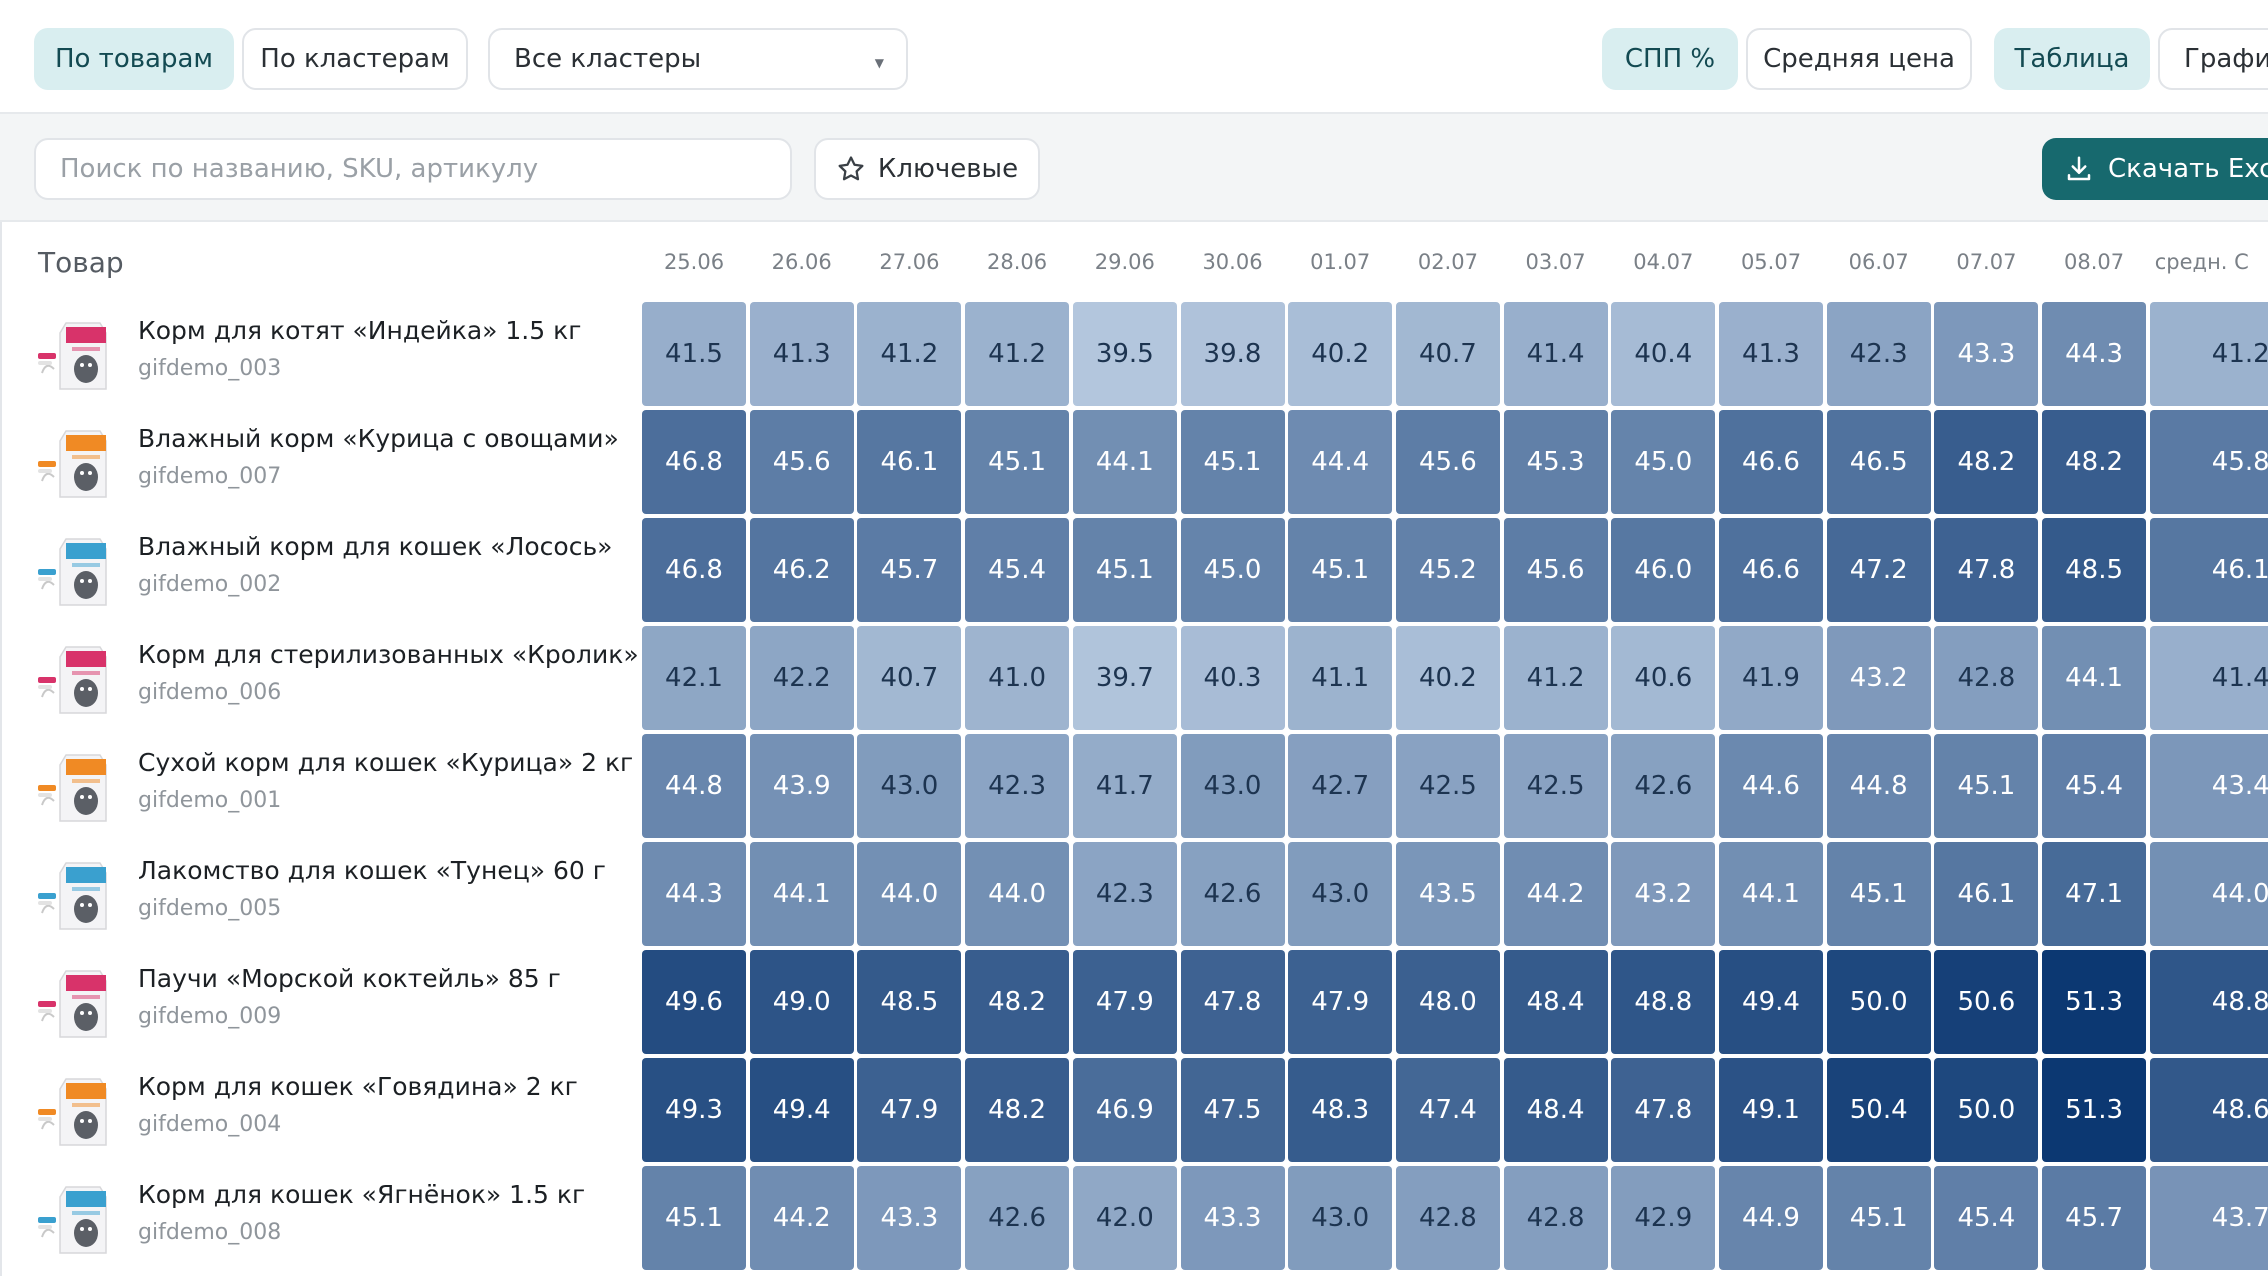 The height and width of the screenshot is (1276, 2268). I want to click on heatmap-cell: 40.3, so click(1232, 678).